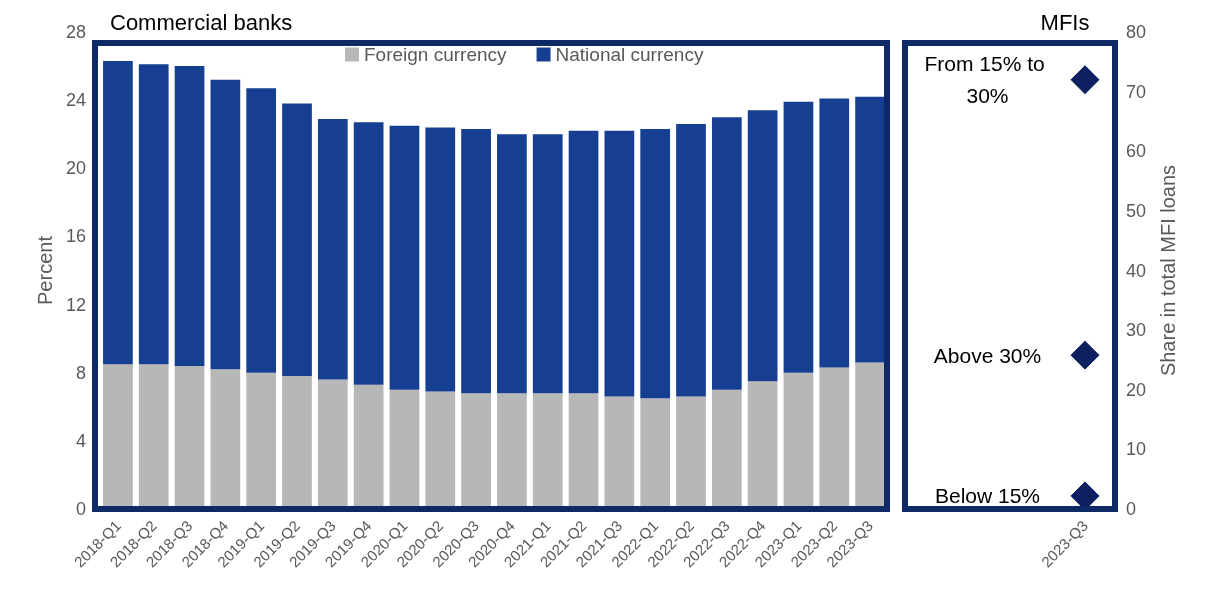  What do you see at coordinates (75, 32) in the screenshot?
I see `y-tick-label: 28` at bounding box center [75, 32].